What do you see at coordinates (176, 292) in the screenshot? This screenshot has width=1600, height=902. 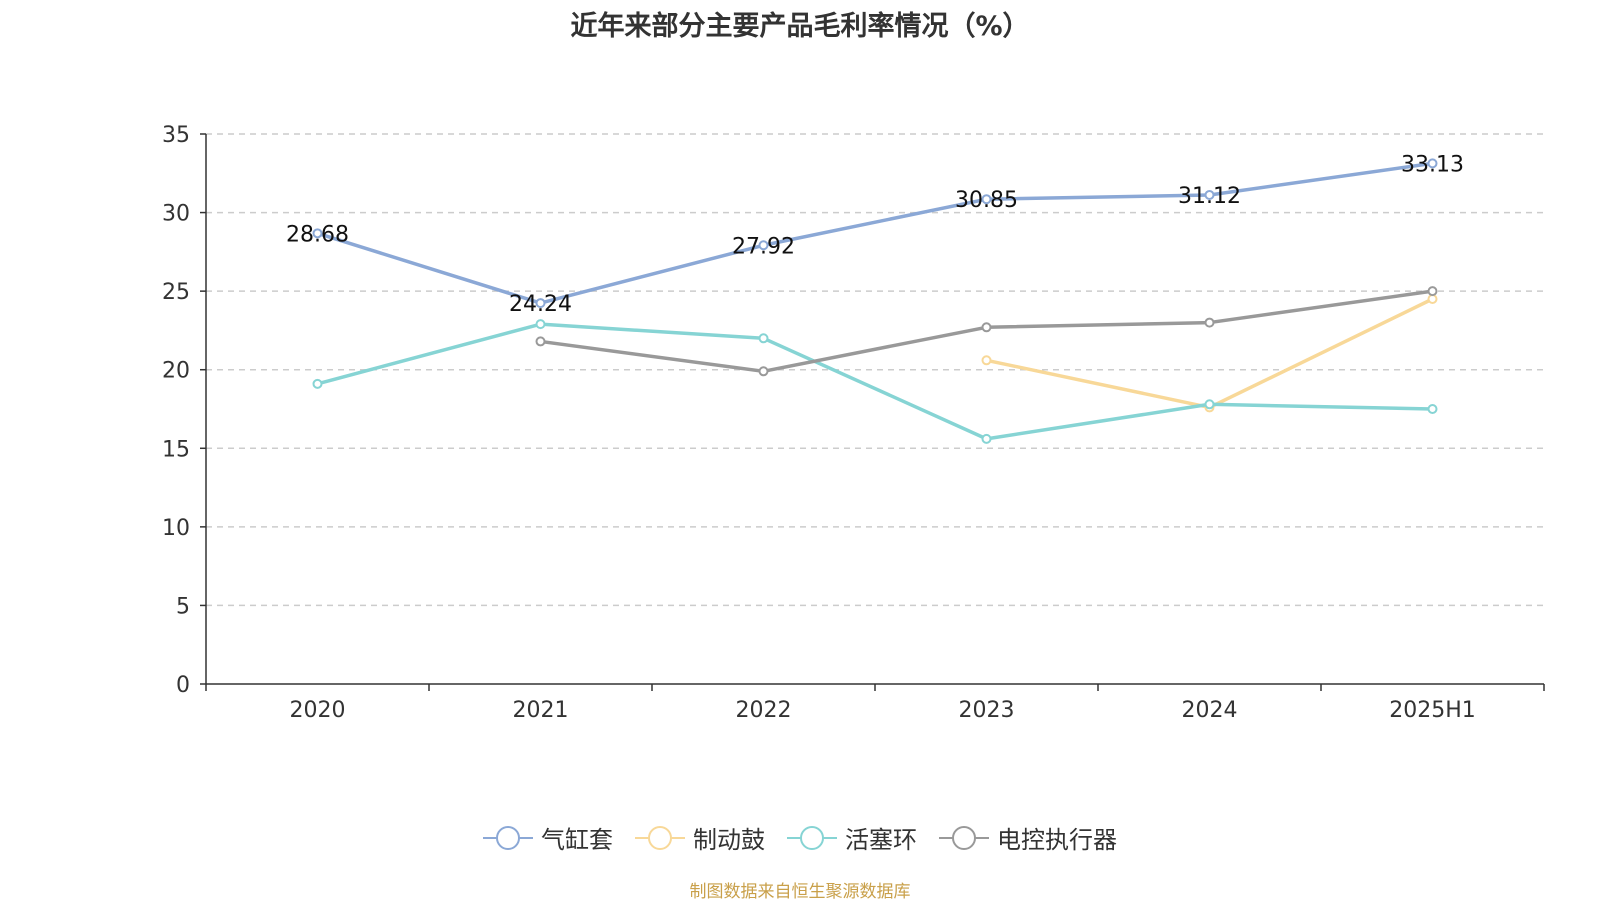 I see `y-tick-label: 25` at bounding box center [176, 292].